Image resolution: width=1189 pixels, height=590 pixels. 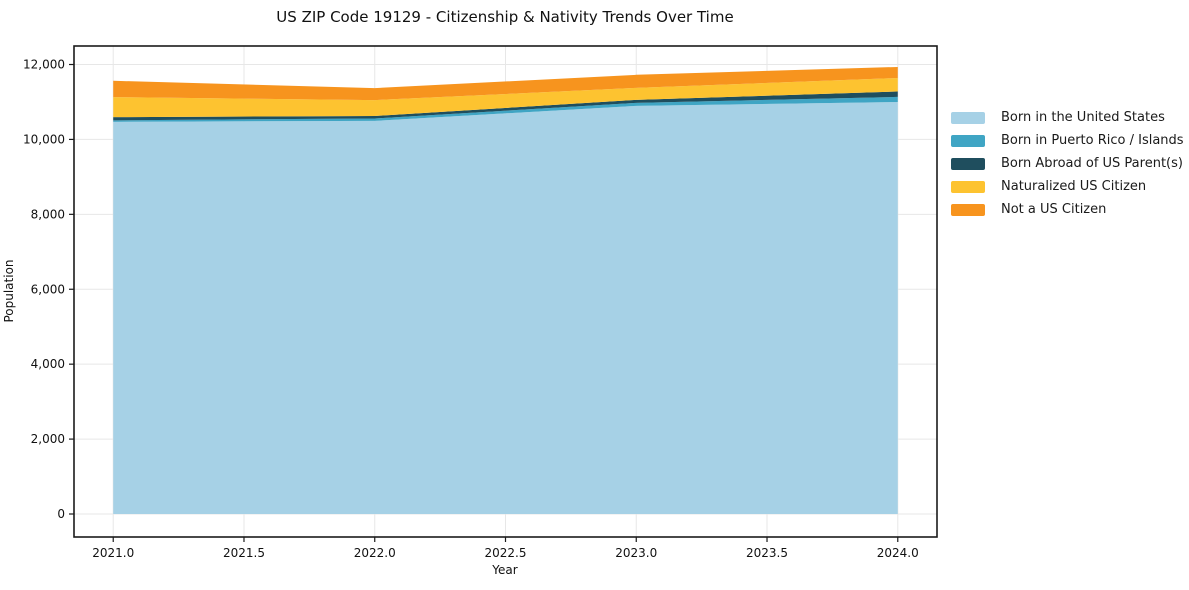 I want to click on legend-item-3: Naturalized US Citizen, so click(x=1067, y=186).